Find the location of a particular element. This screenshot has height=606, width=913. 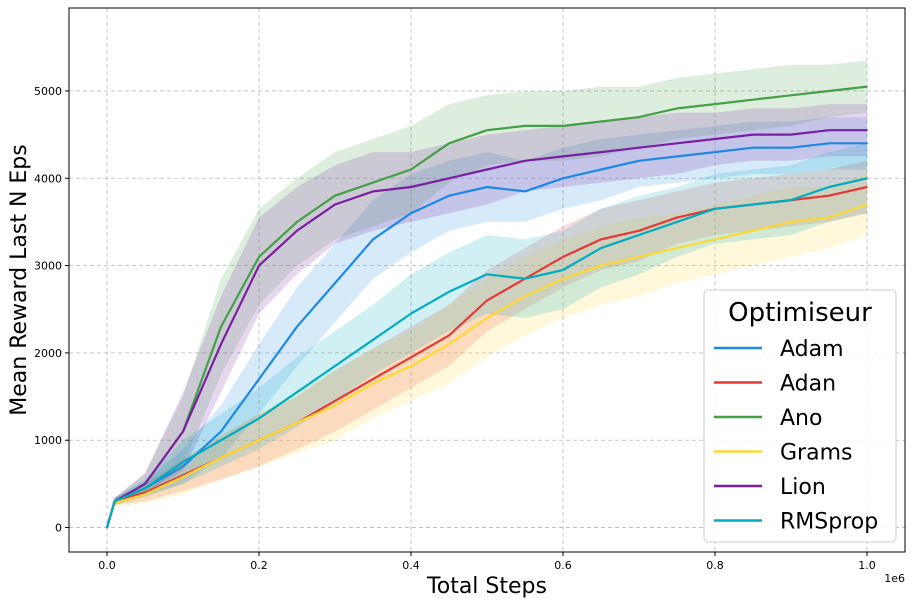

legend-label-lion: Lion is located at coordinates (803, 487).